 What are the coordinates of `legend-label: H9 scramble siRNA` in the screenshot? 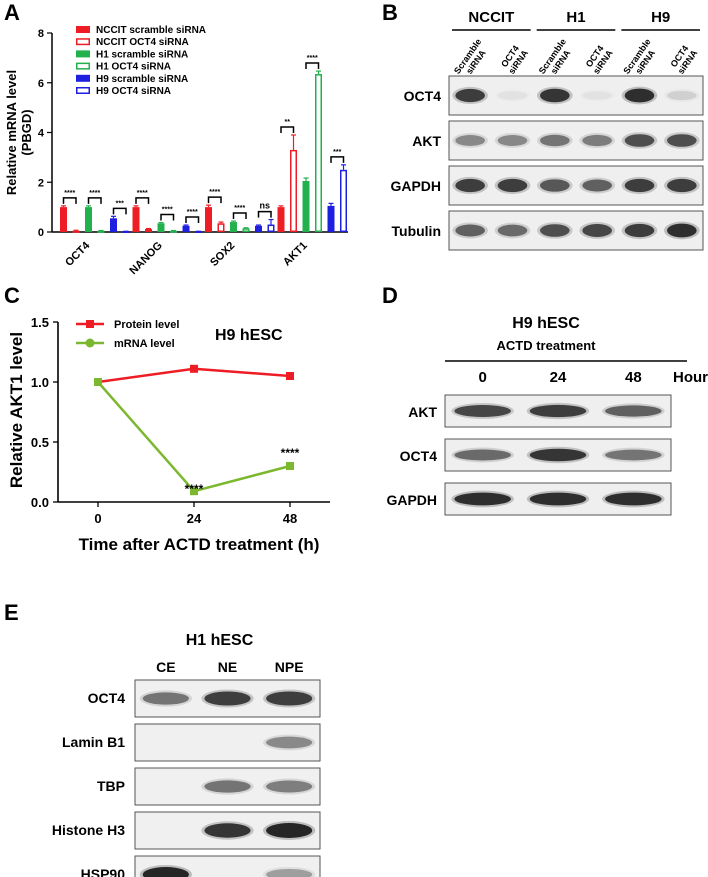 It's located at (142, 79).